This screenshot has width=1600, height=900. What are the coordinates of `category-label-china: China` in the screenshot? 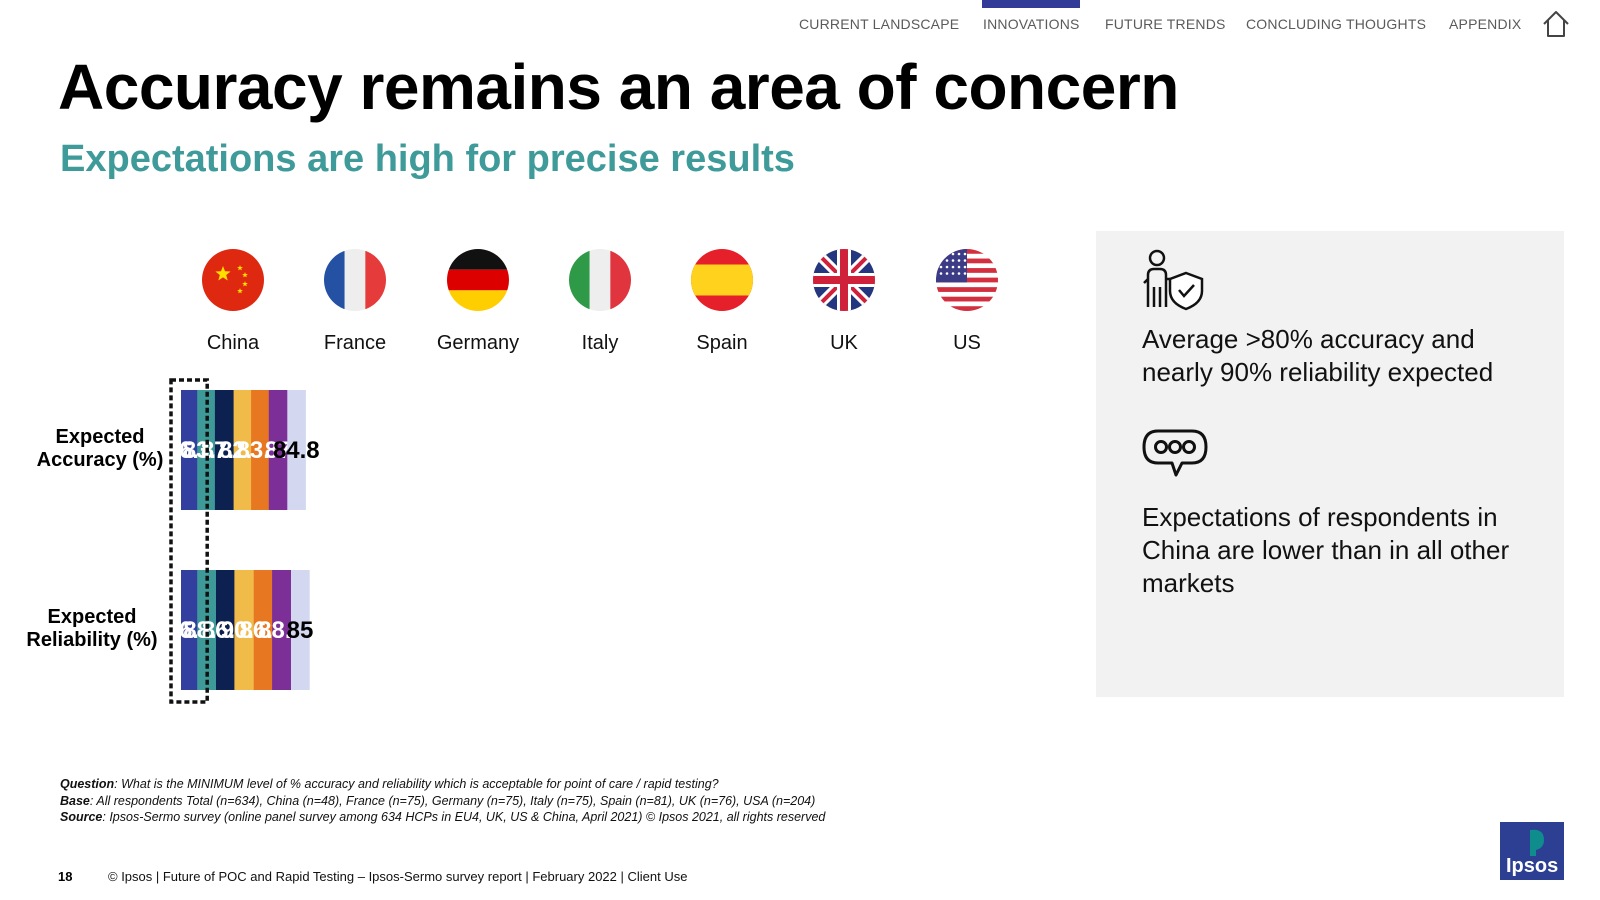 It's located at (233, 343).